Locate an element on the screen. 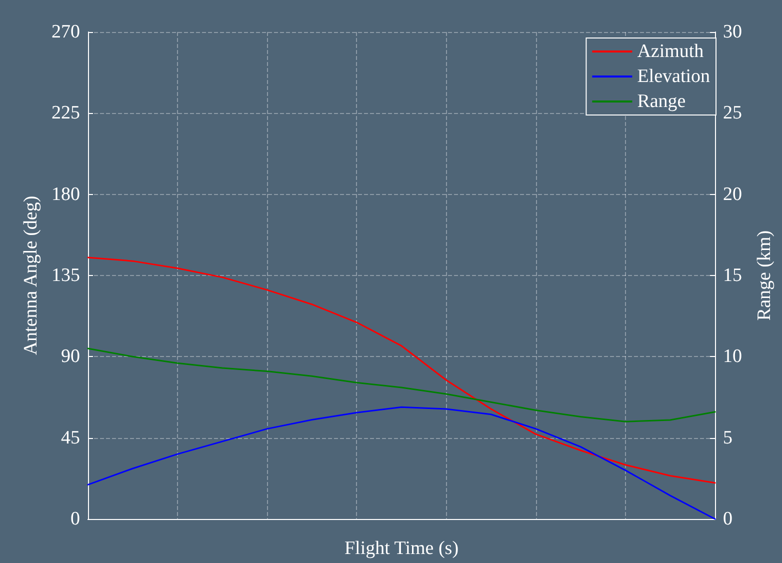 This screenshot has width=782, height=563. y-tick-label: 135 is located at coordinates (66, 275).